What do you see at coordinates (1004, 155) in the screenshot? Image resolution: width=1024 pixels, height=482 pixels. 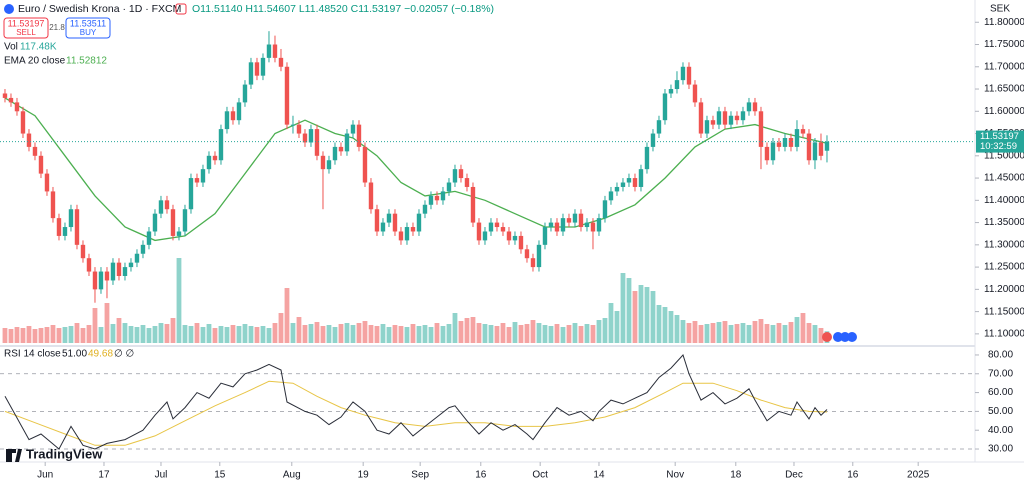 I see `y-tick-label: 11.50000` at bounding box center [1004, 155].